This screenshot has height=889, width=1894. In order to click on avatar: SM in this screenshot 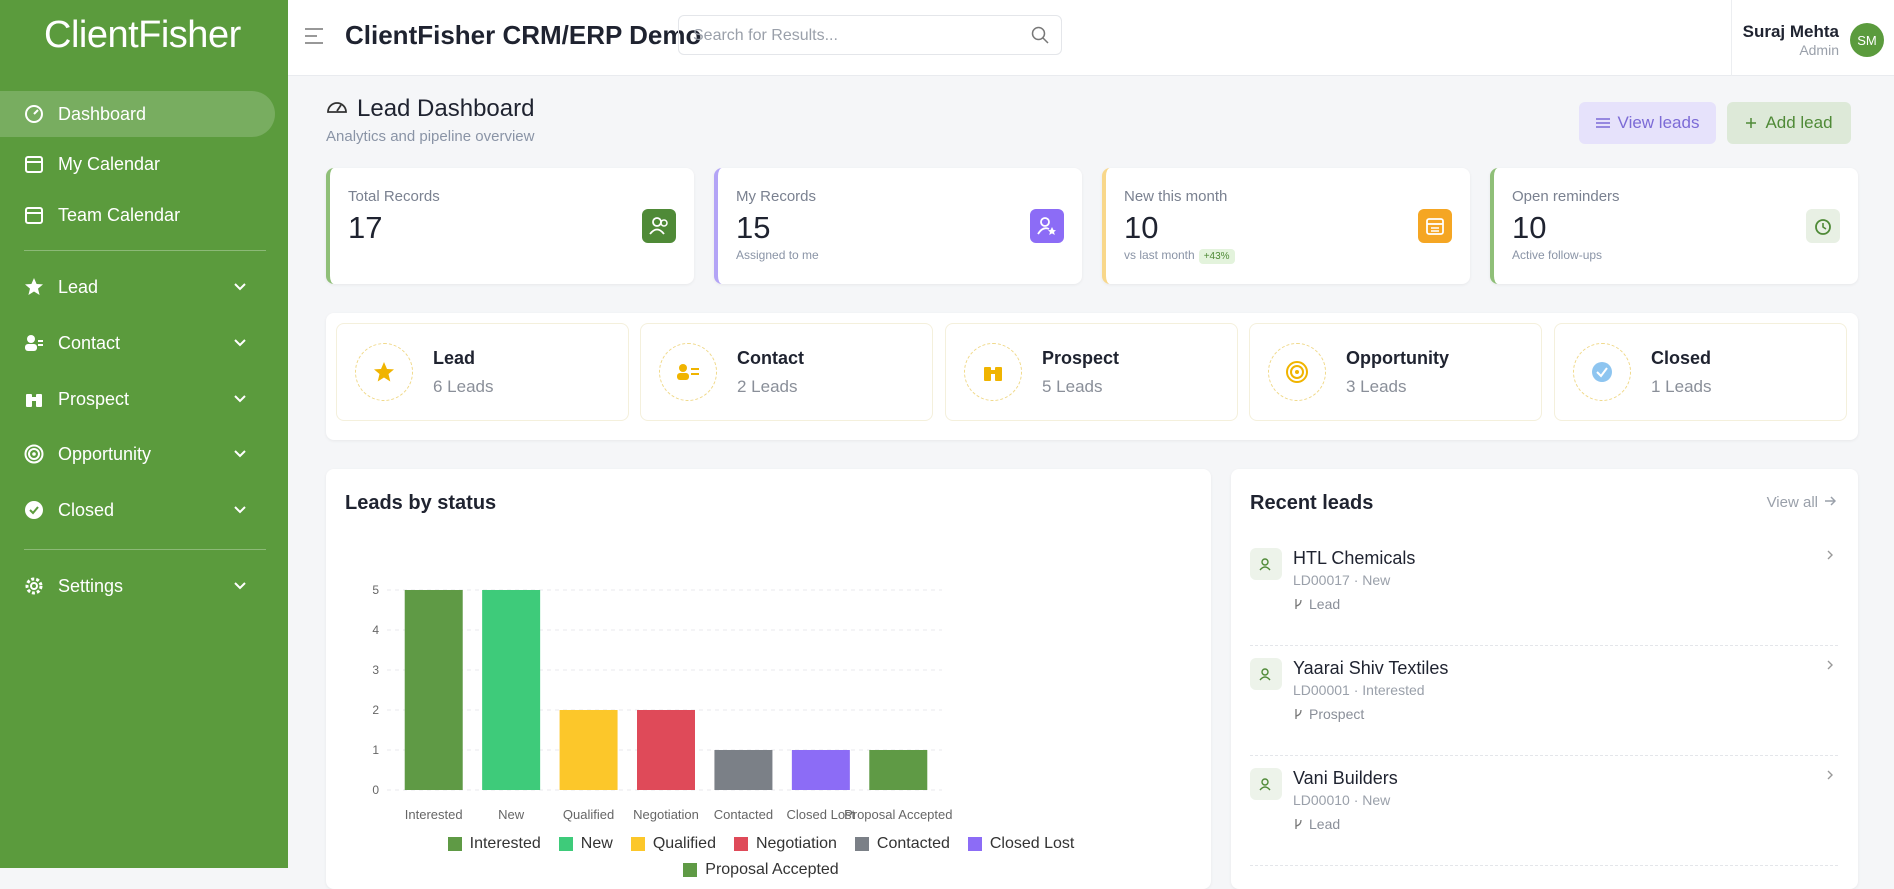, I will do `click(1867, 40)`.